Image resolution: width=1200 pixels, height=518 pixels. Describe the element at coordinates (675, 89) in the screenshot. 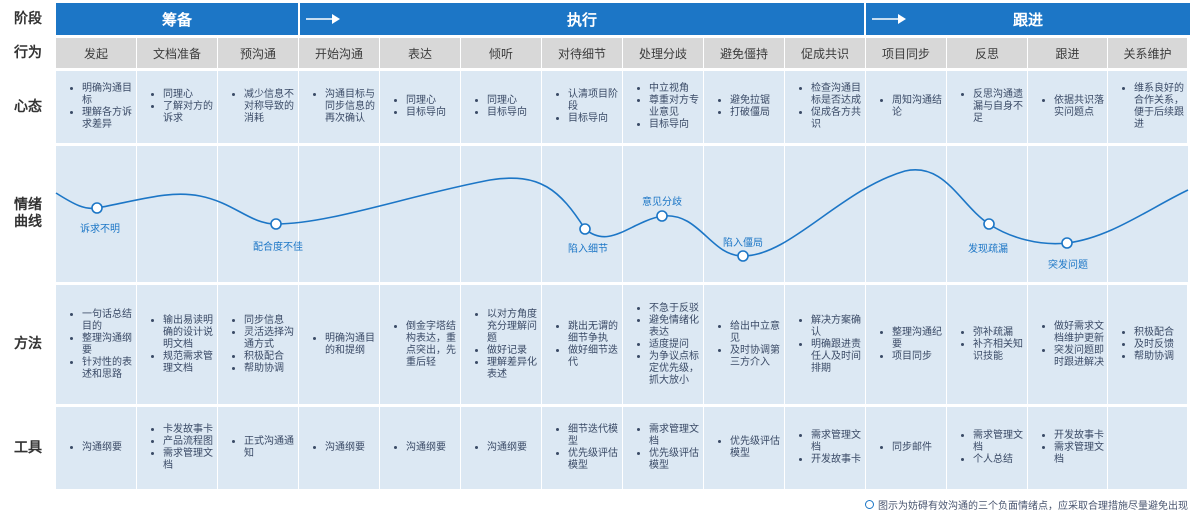

I see `bullet-item: 中立视角` at that location.